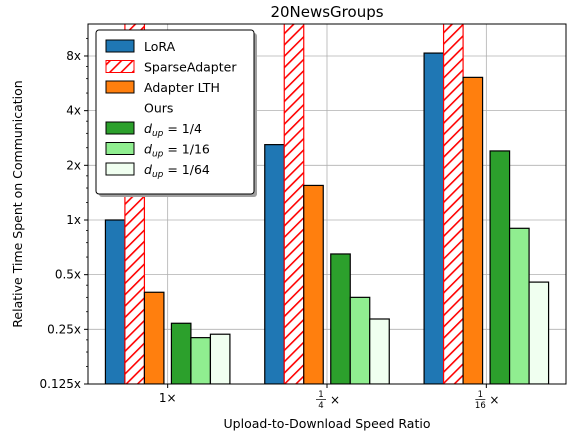  What do you see at coordinates (177, 171) in the screenshot?
I see `legend-label: dup = 1/64` at bounding box center [177, 171].